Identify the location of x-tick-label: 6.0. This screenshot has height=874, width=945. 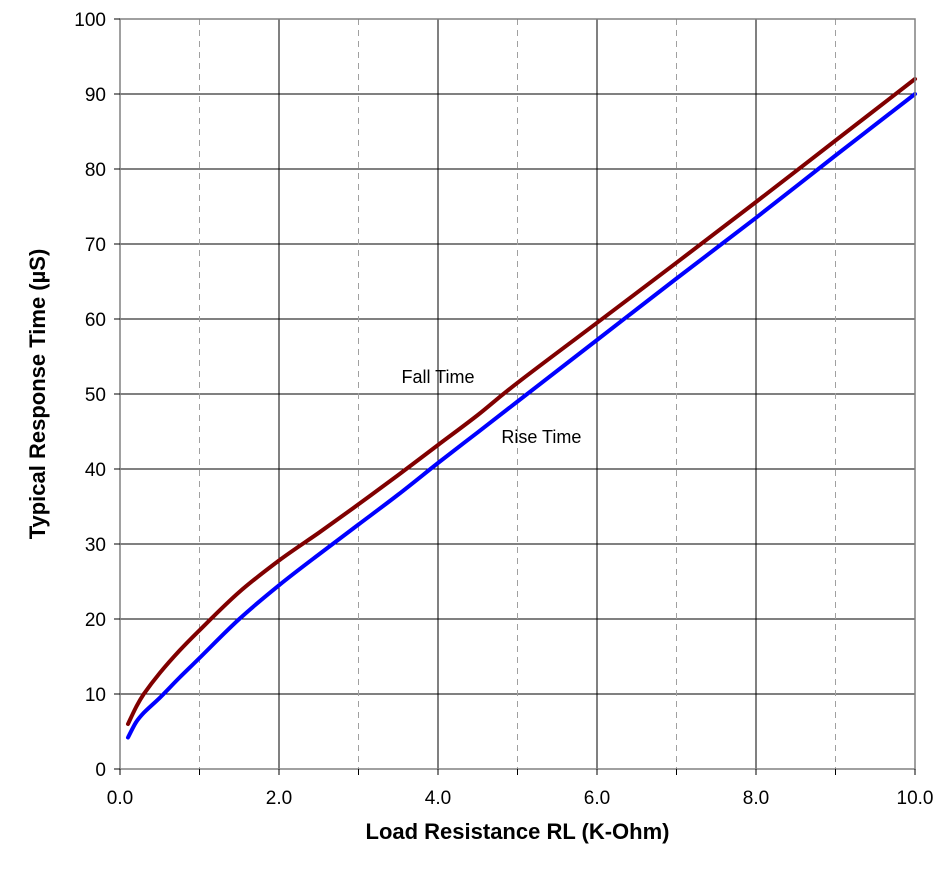
(597, 798).